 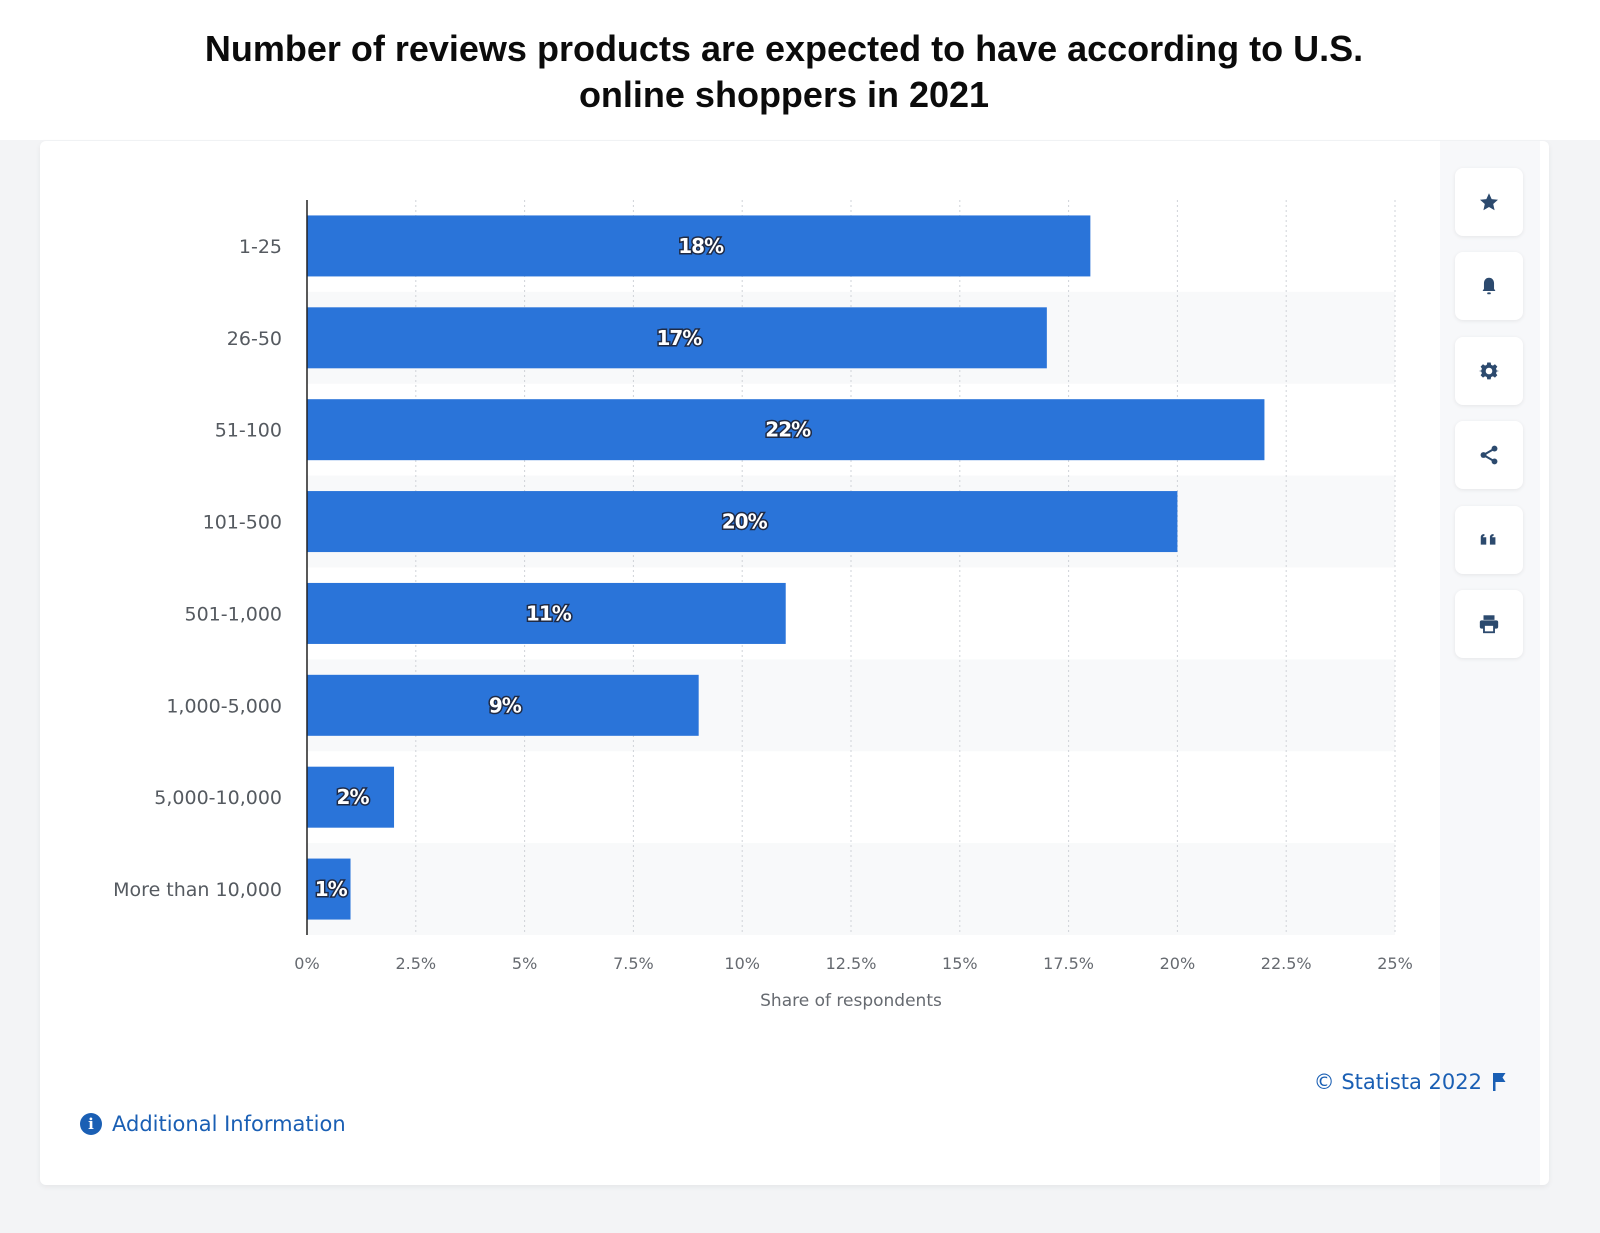 I want to click on flag-icon, so click(x=1499, y=1082).